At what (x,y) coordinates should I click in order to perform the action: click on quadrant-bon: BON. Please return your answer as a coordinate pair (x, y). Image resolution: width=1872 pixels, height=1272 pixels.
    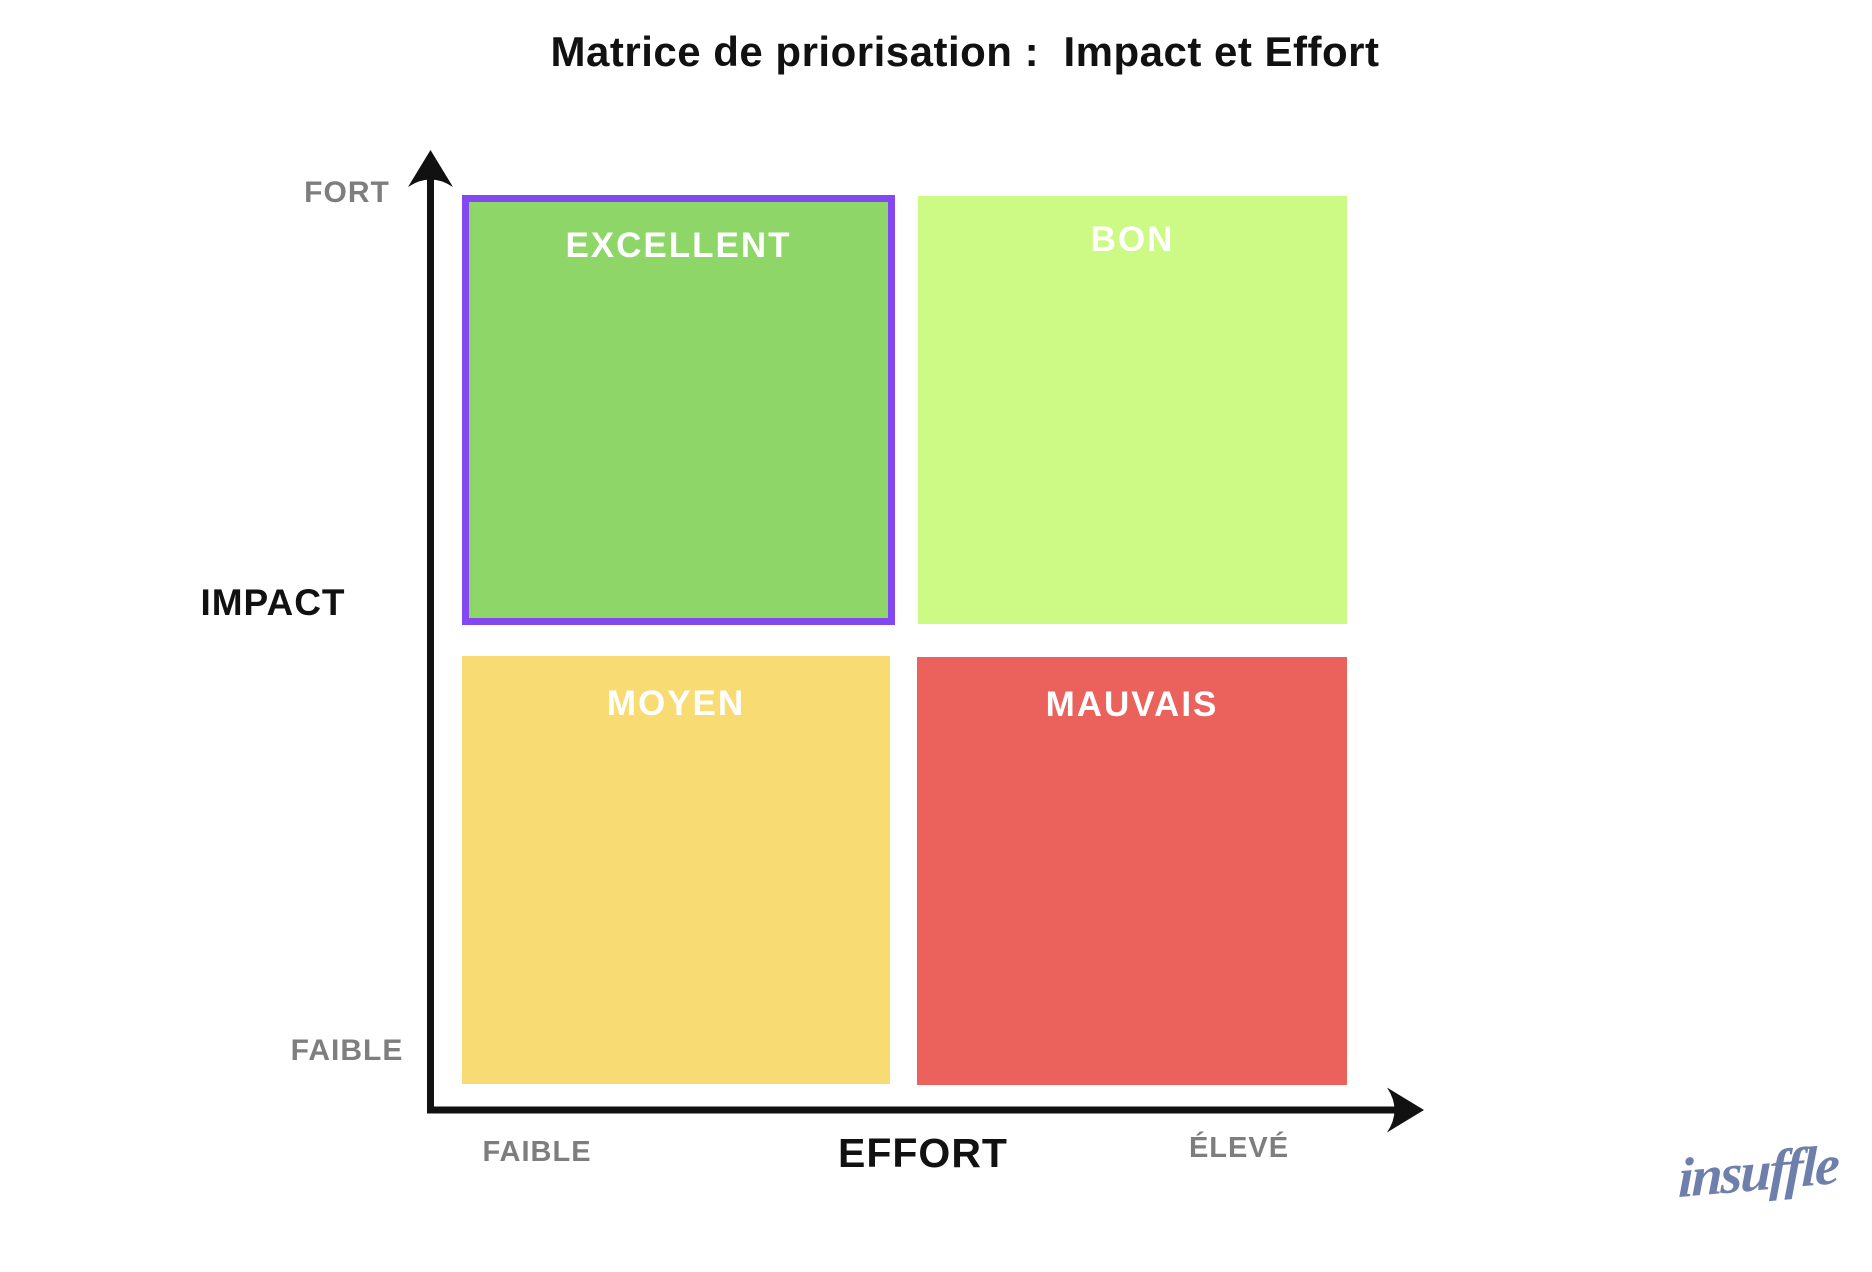
    Looking at the image, I should click on (1132, 410).